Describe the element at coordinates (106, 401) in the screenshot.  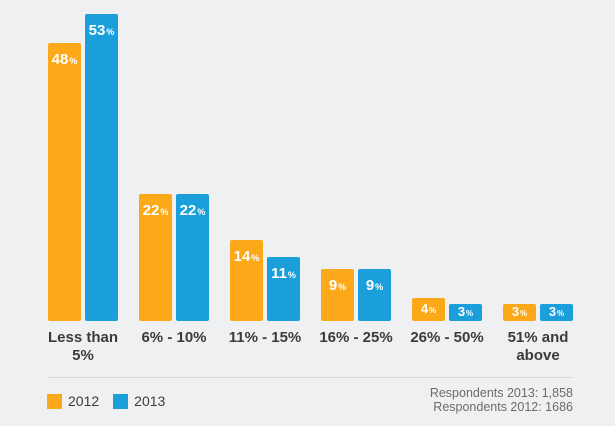
I see `legend: 2012 2013` at that location.